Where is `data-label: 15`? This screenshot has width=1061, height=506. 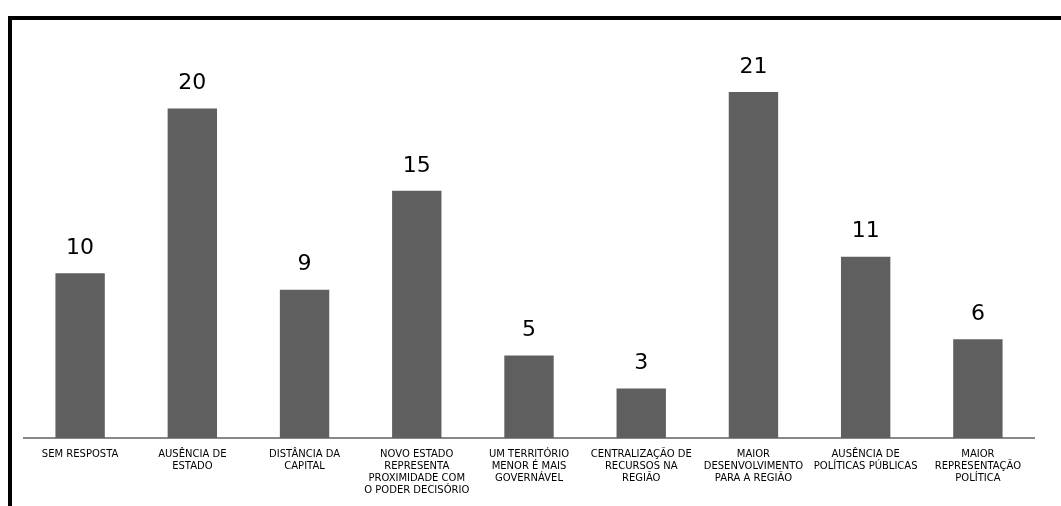 data-label: 15 is located at coordinates (416, 164).